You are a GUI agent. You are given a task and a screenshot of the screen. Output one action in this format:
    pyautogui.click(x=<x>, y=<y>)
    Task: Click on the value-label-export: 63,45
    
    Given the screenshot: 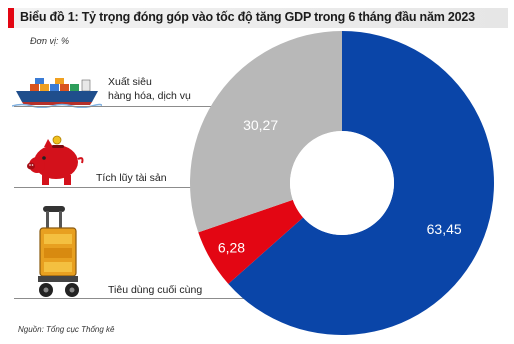 What is the action you would take?
    pyautogui.click(x=444, y=229)
    